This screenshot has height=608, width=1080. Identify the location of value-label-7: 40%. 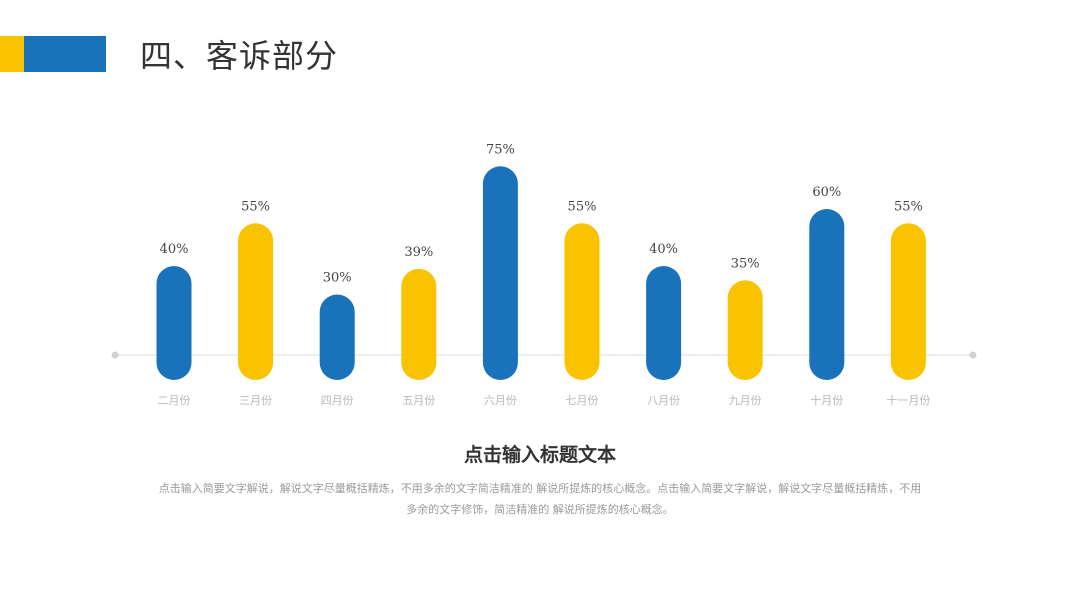
(663, 249).